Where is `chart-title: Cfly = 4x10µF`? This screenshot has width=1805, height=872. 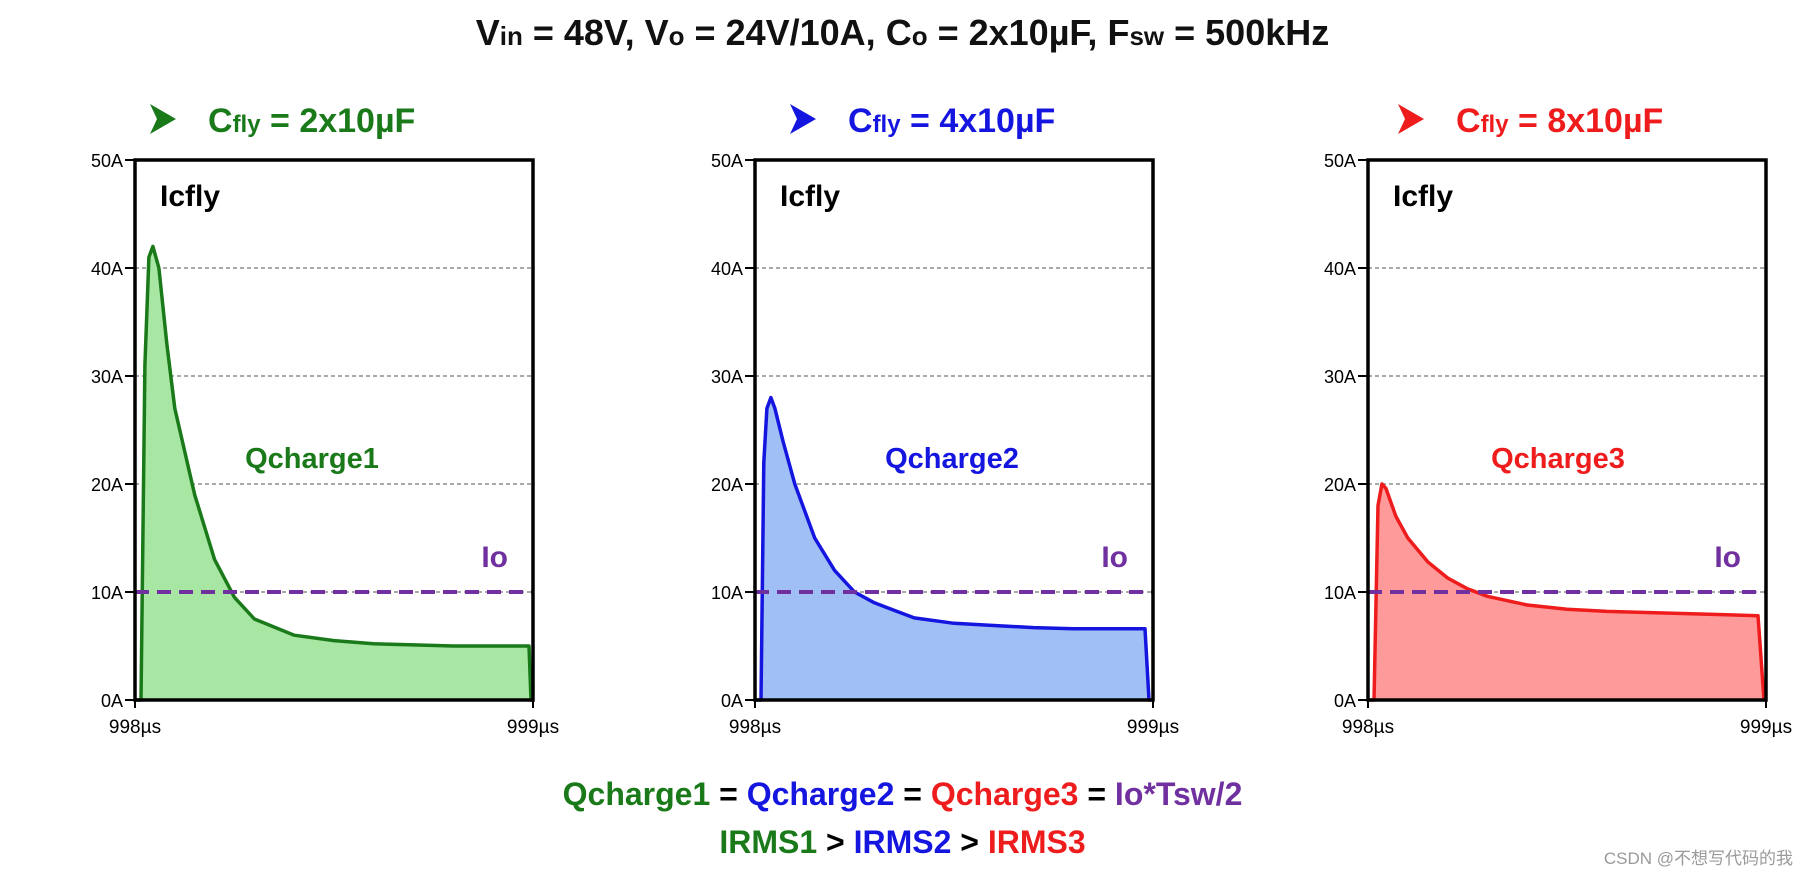
chart-title: Cfly = 4x10µF is located at coordinates (951, 121).